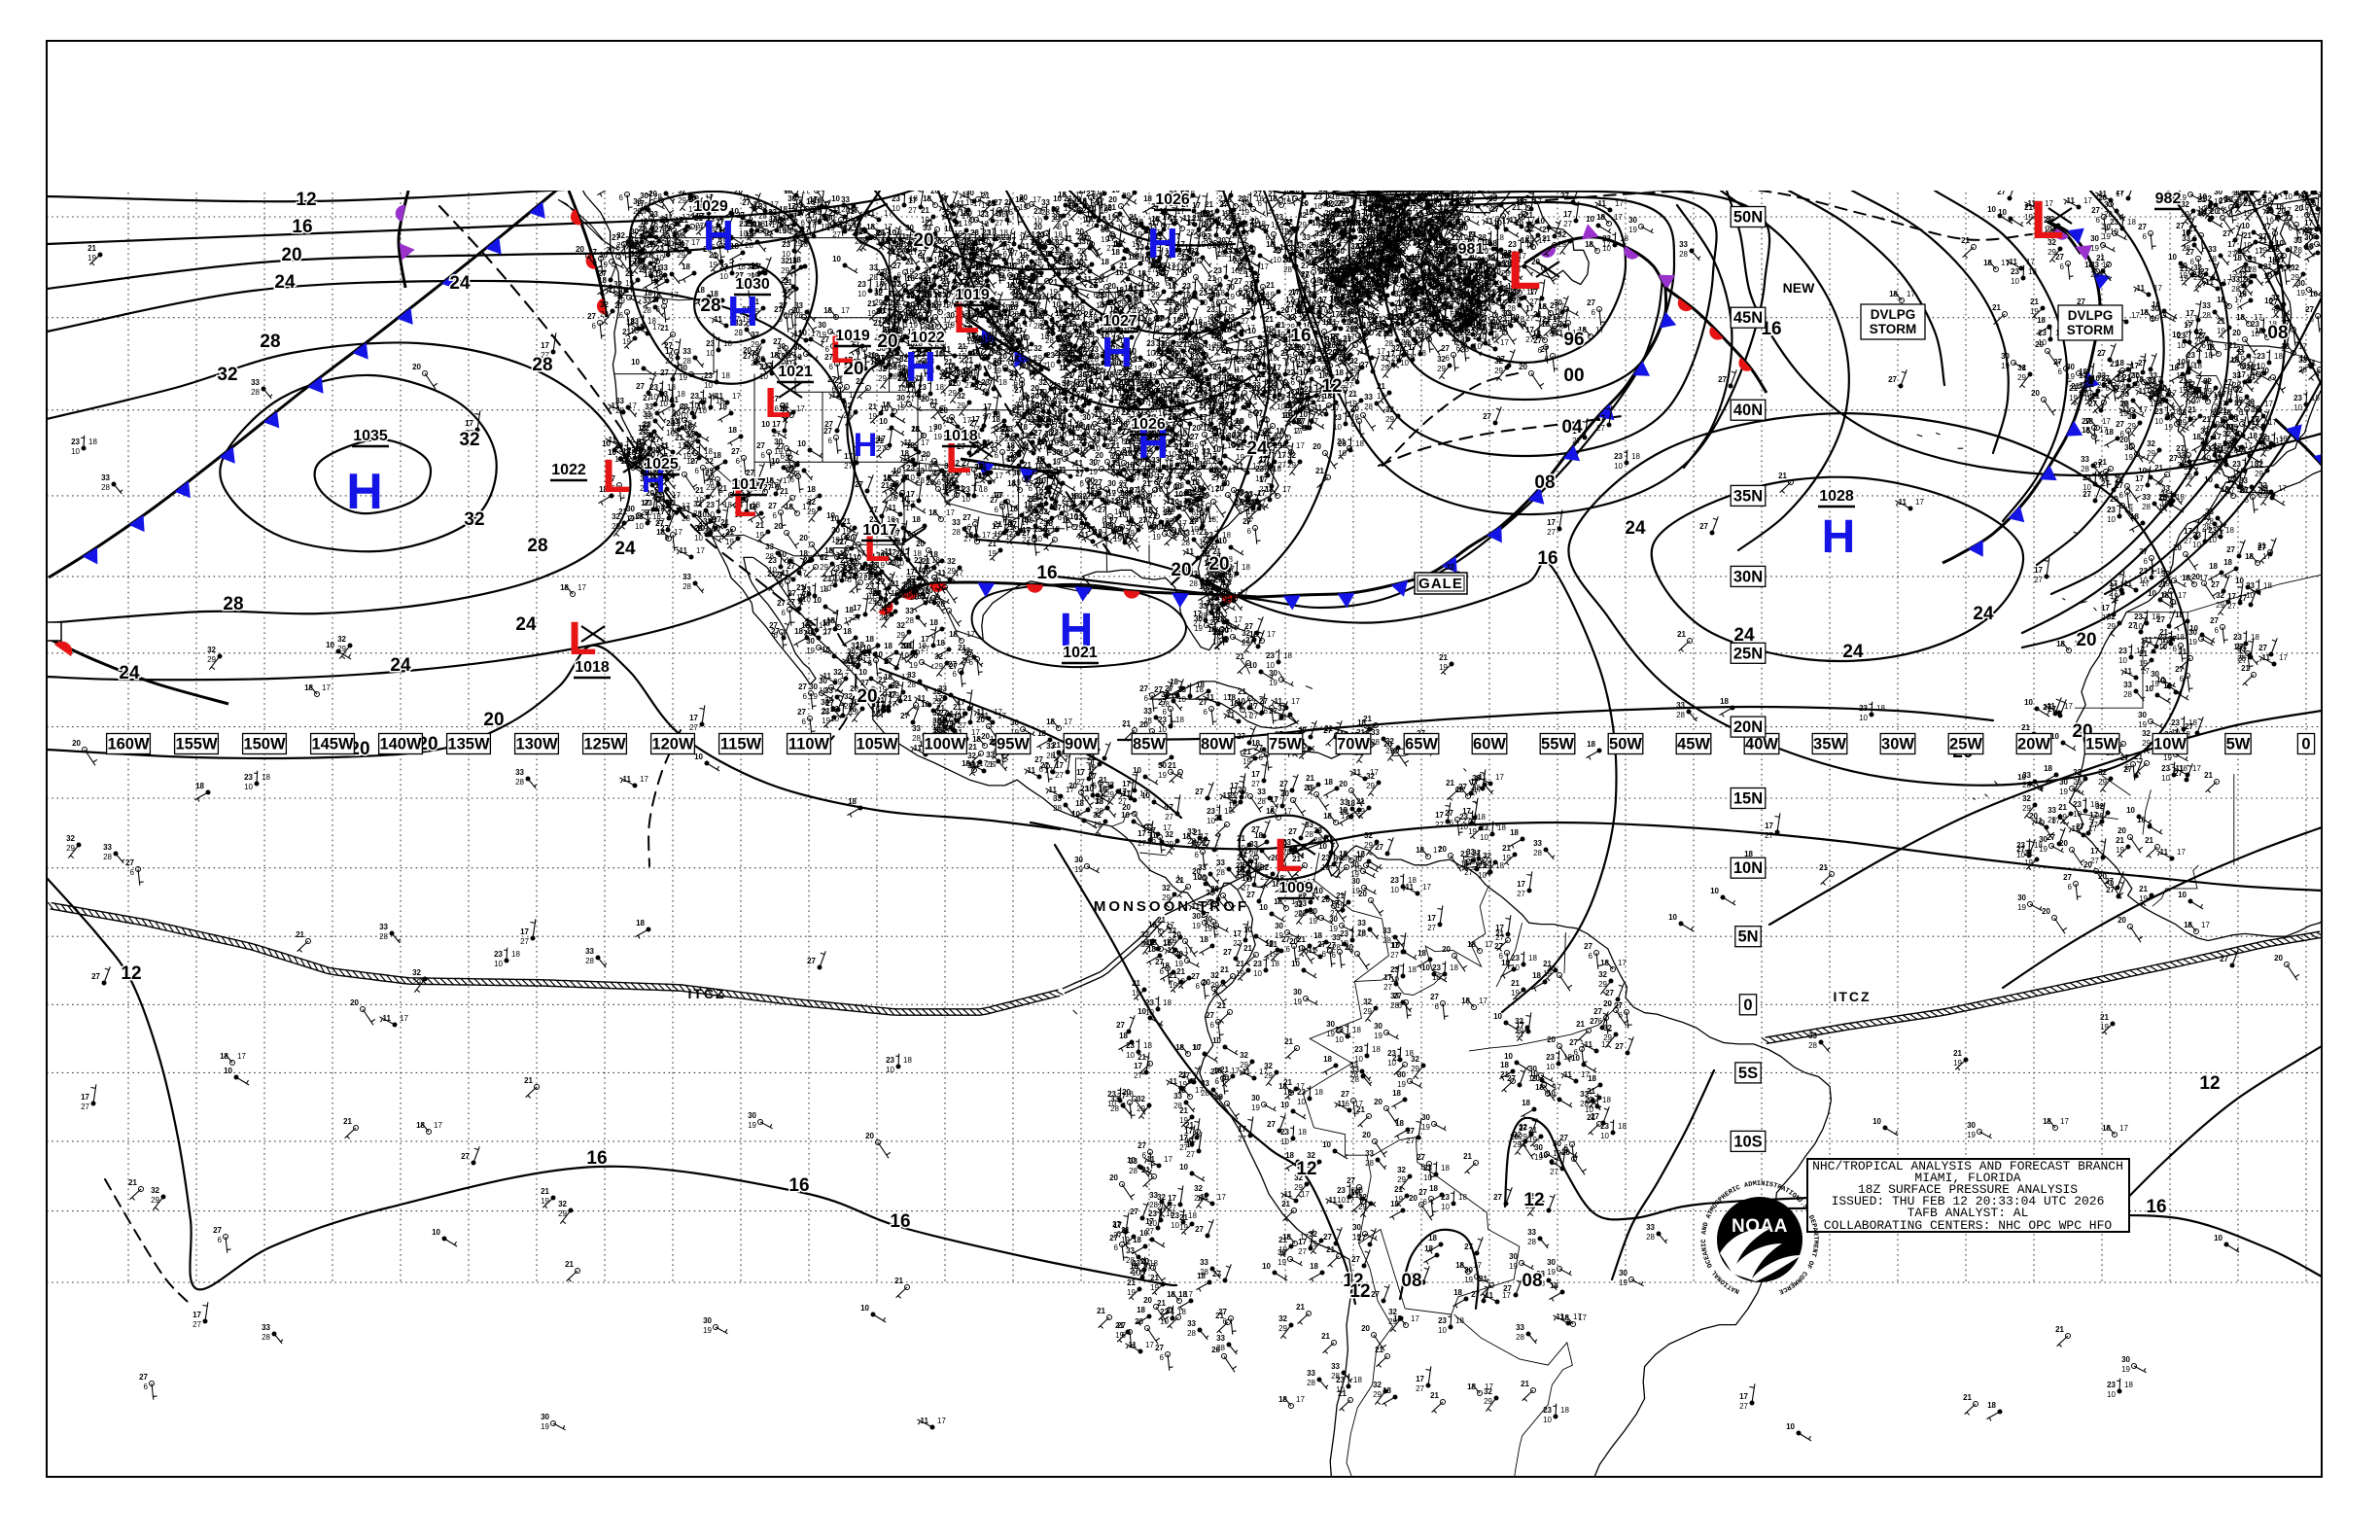  Describe the element at coordinates (1829, 744) in the screenshot. I see `svg-text: 35W` at that location.